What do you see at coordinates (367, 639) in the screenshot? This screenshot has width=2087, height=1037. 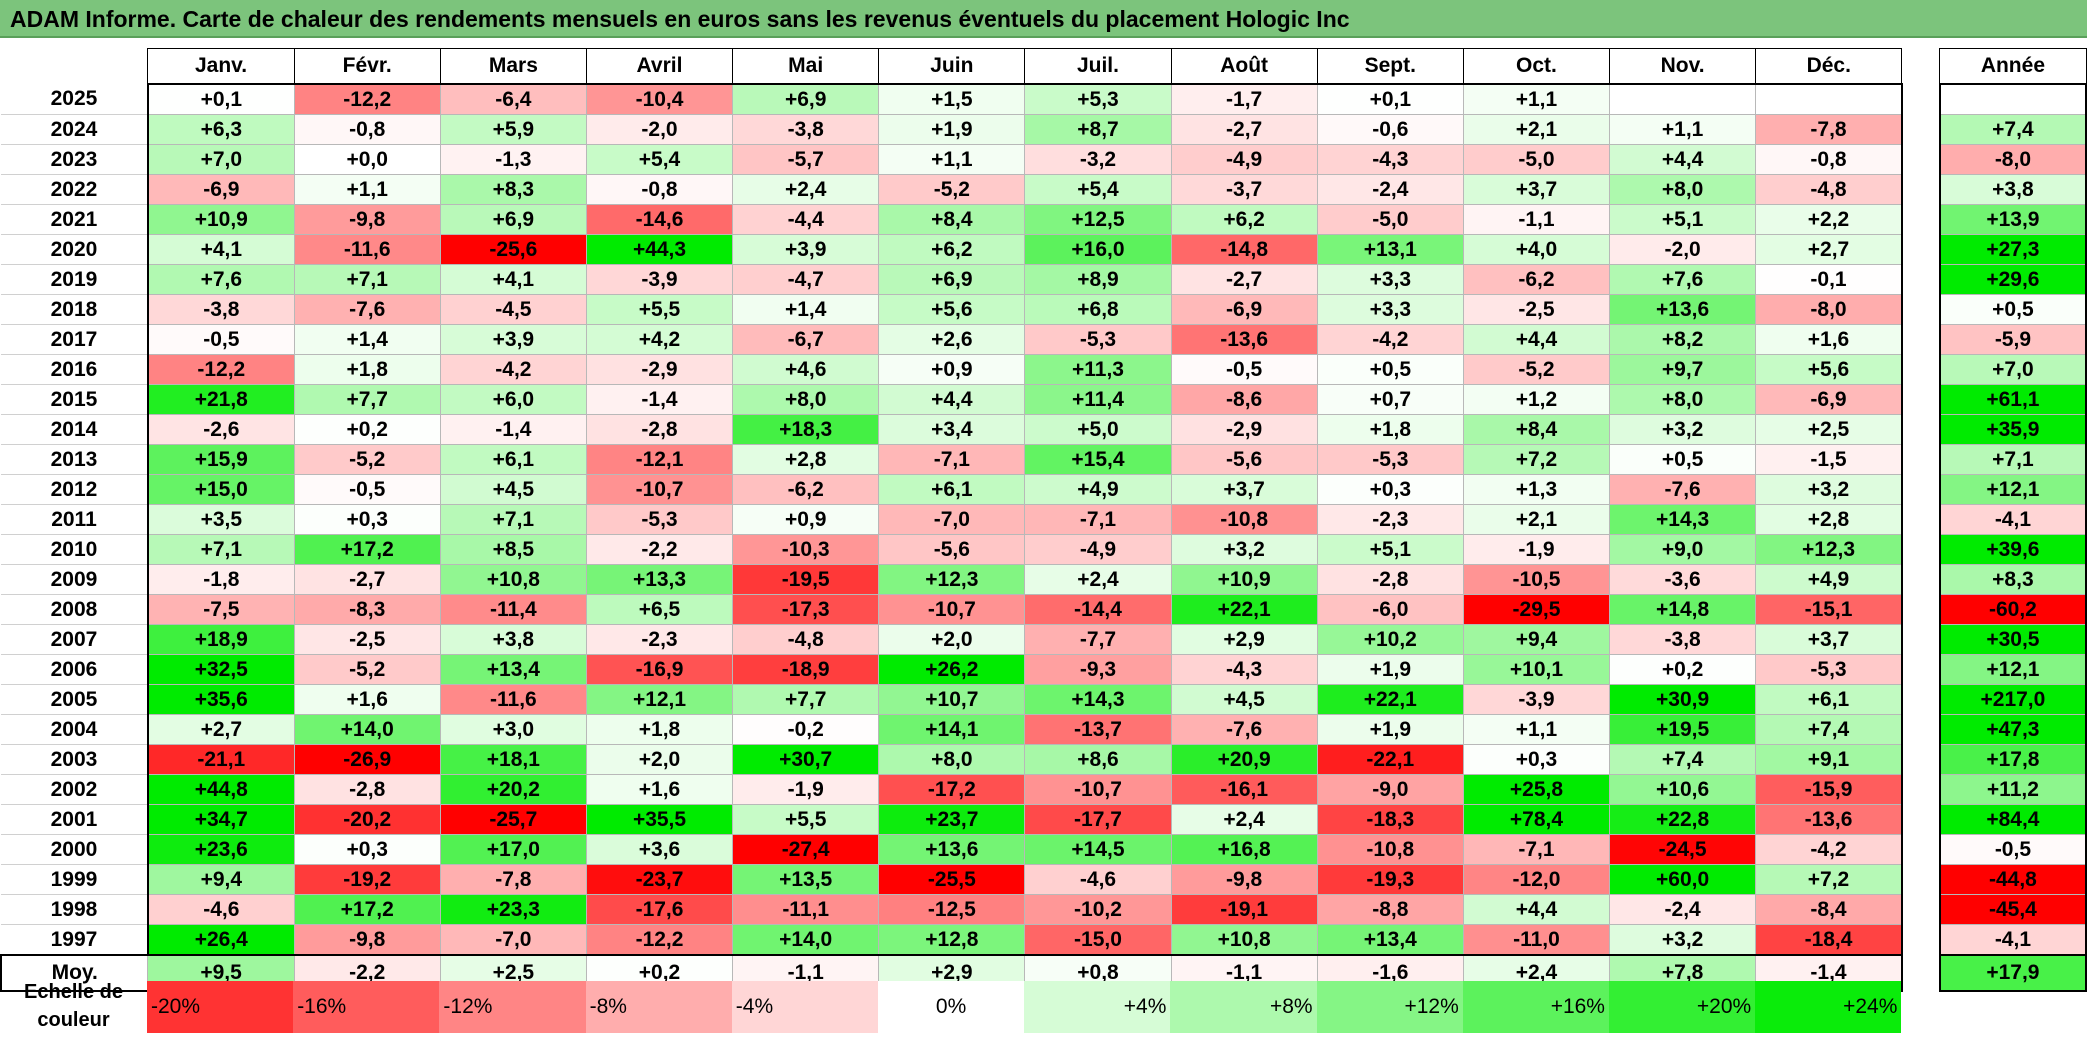 I see `heatmap-cell: -2,5` at bounding box center [367, 639].